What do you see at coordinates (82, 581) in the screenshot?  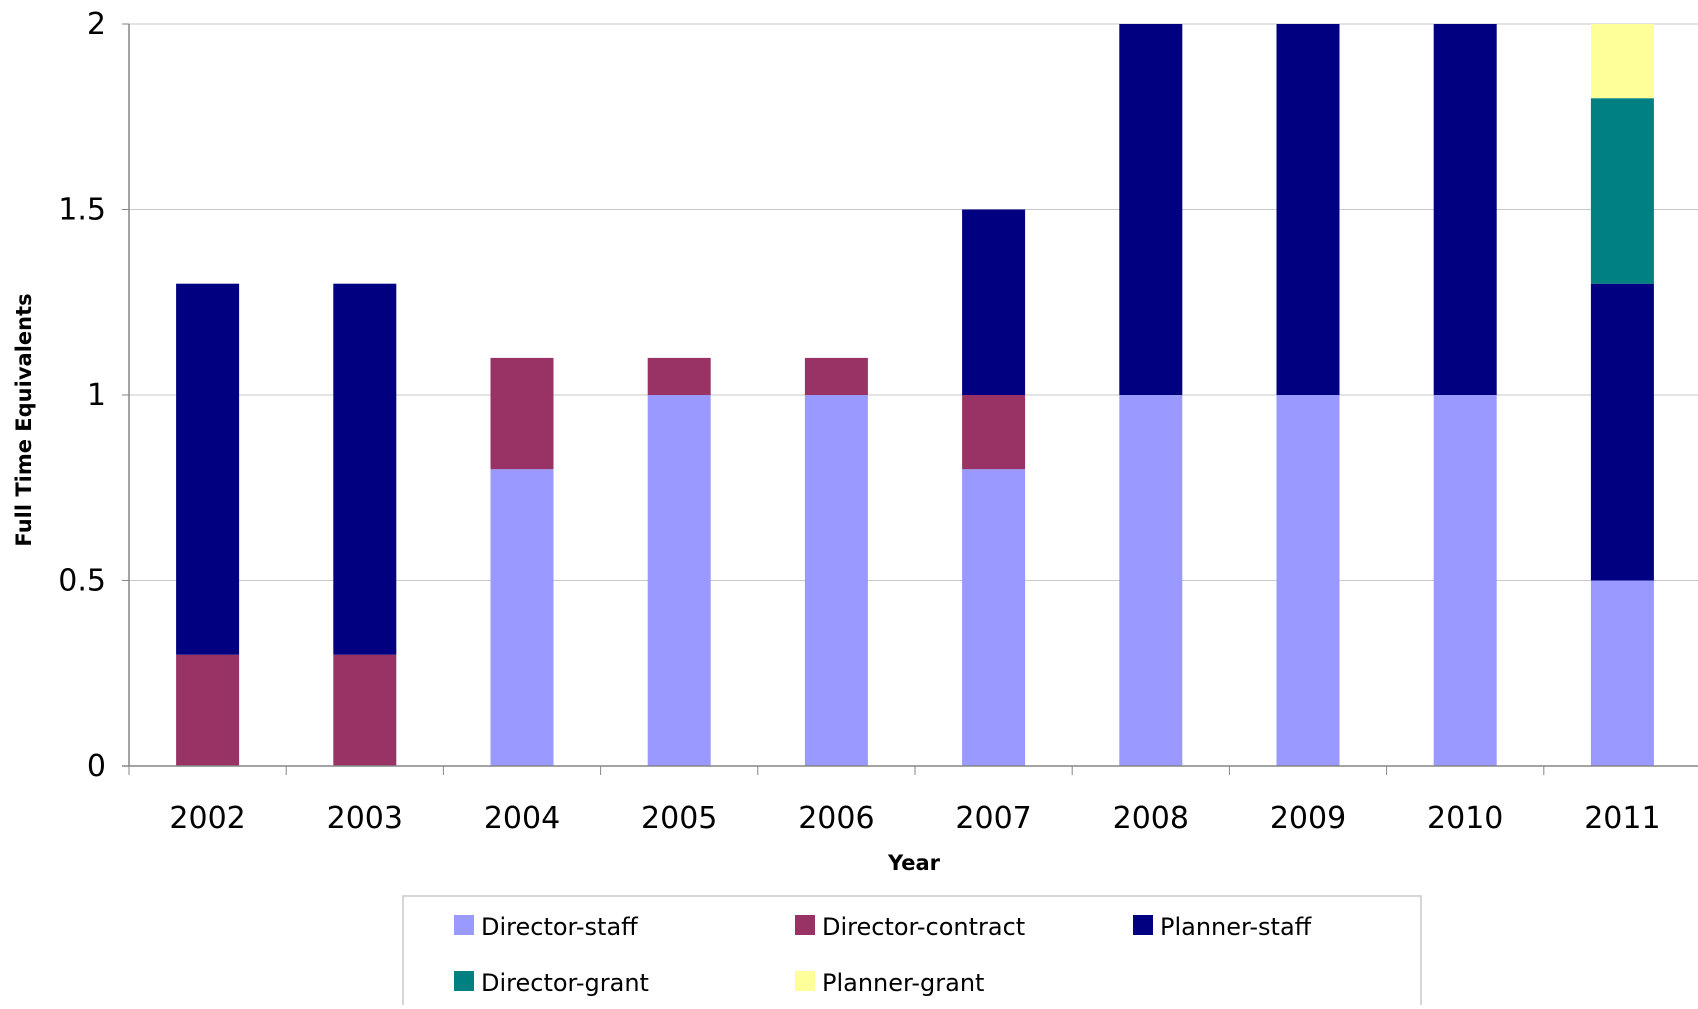 I see `y-tick-label: 0.5` at bounding box center [82, 581].